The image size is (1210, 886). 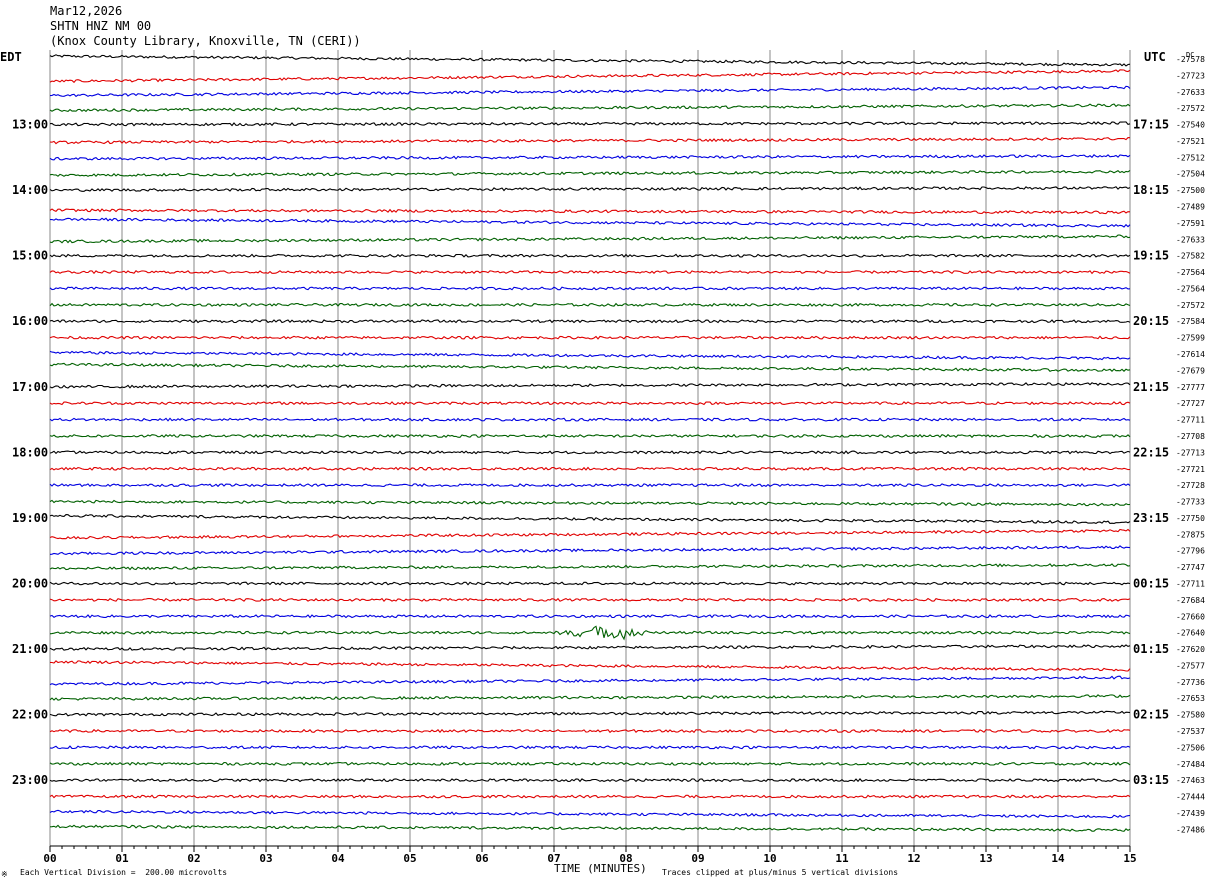 I want to click on left-time-label: 21:00, so click(x=30, y=649).